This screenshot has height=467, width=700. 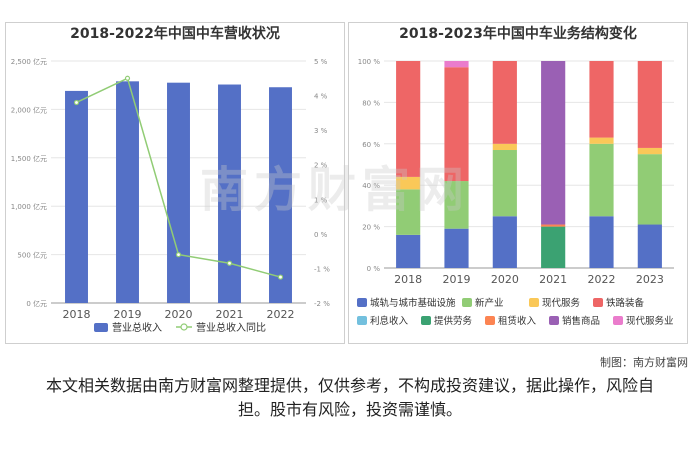 I want to click on legend-yoy-label: 营业总收入同比, so click(x=231, y=327).